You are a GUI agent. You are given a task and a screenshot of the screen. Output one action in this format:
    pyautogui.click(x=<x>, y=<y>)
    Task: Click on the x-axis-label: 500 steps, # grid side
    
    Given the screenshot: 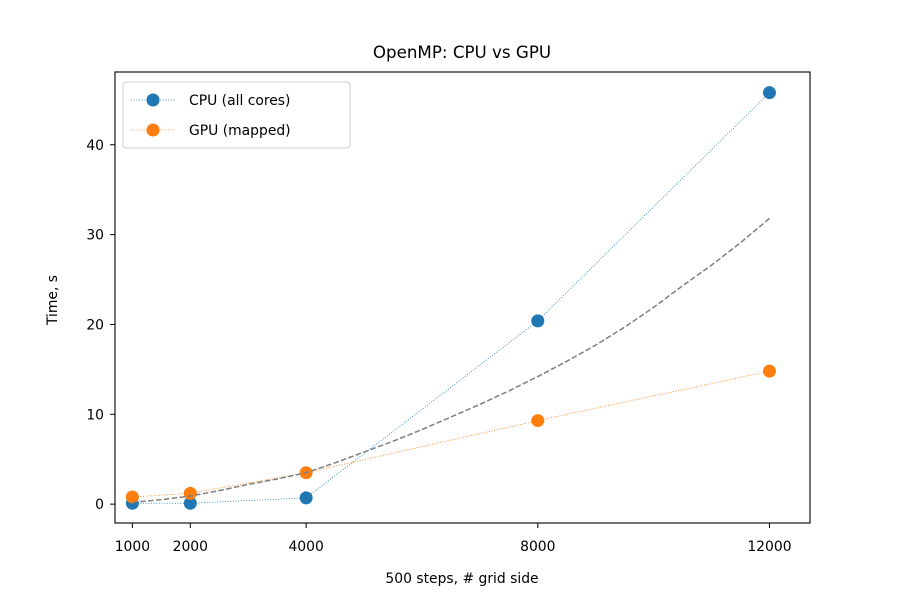 What is the action you would take?
    pyautogui.click(x=461, y=579)
    